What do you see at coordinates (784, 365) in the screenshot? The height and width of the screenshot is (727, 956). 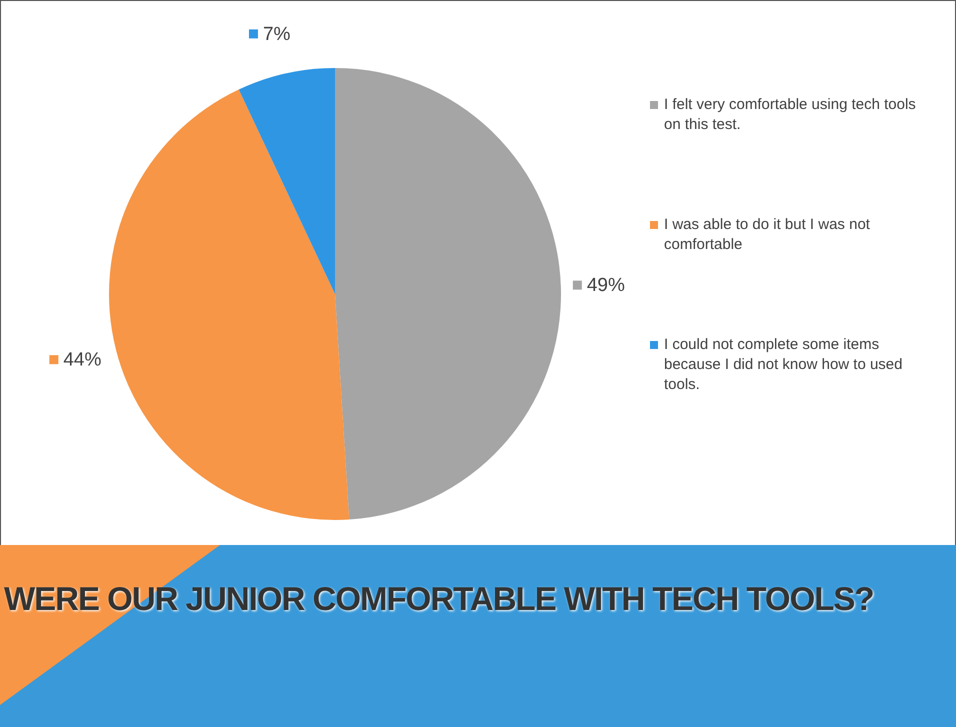 I see `legend-label: I could not complete some items because I did not know how to used tools.` at bounding box center [784, 365].